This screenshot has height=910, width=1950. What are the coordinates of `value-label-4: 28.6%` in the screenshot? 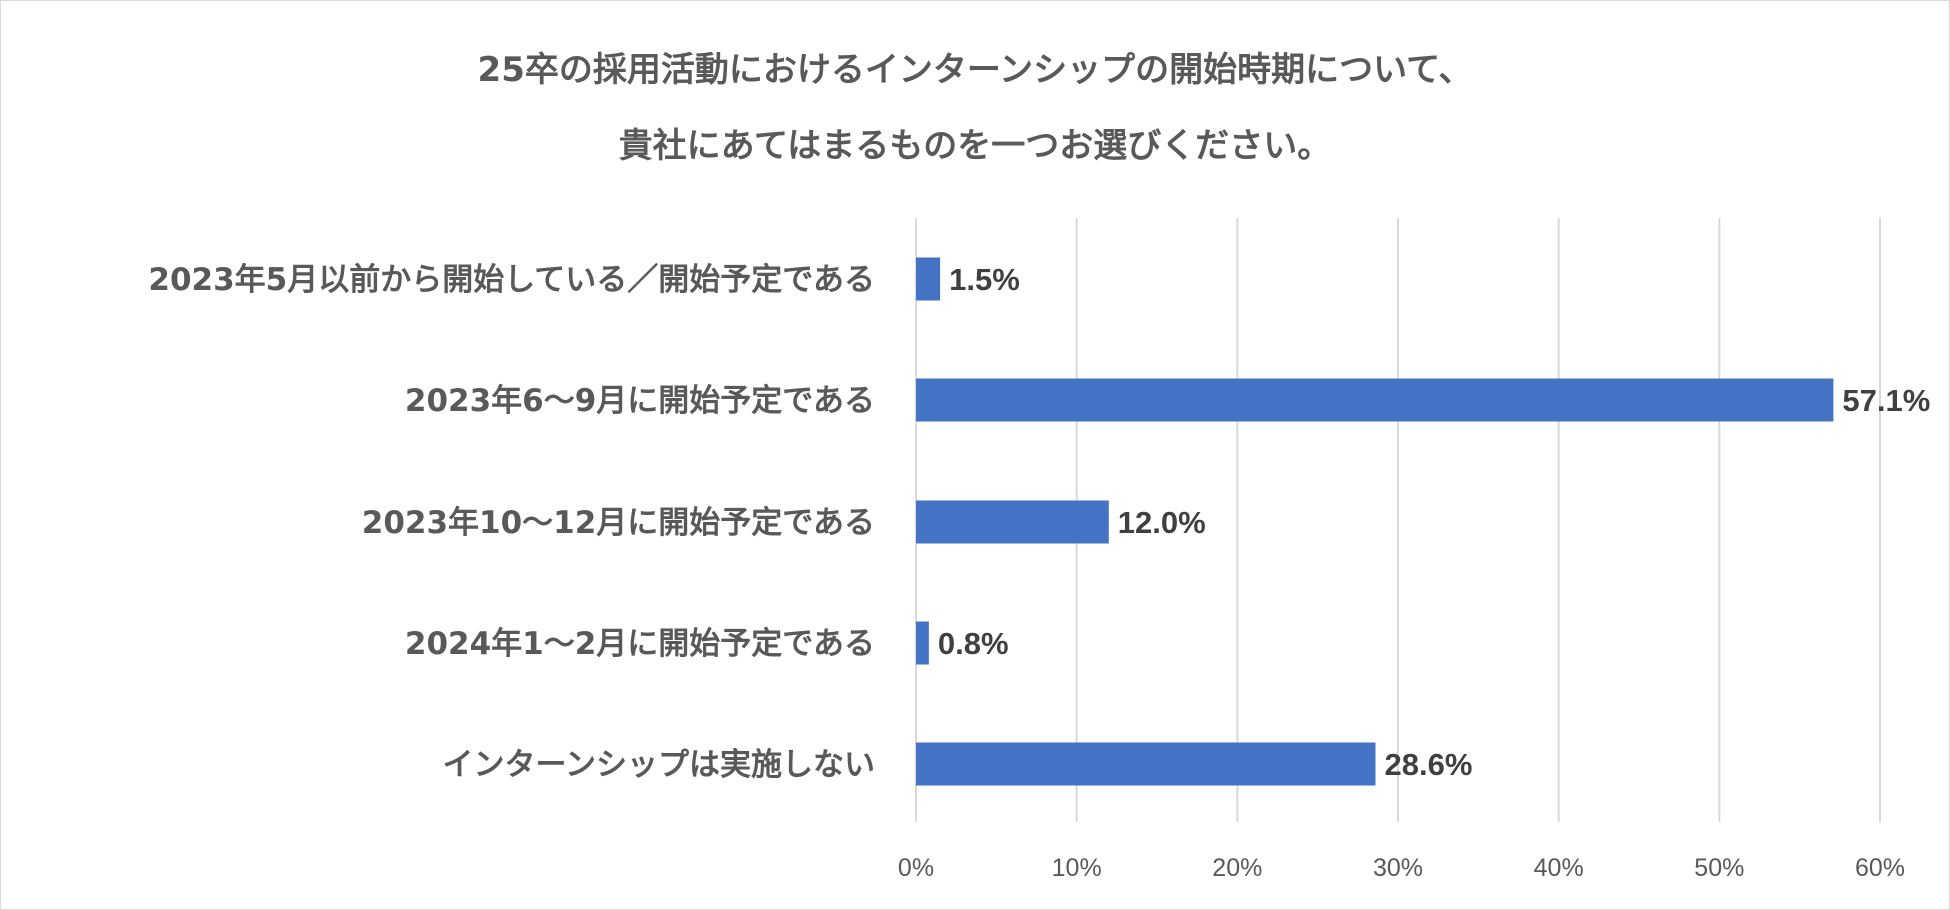 It's located at (1429, 764).